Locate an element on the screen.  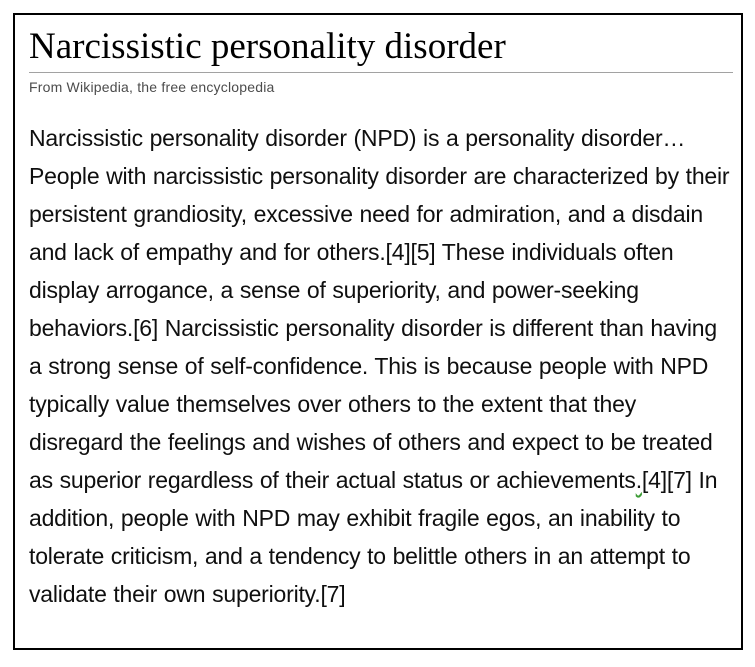
grammar-check-squiggle: . is located at coordinates (638, 480).